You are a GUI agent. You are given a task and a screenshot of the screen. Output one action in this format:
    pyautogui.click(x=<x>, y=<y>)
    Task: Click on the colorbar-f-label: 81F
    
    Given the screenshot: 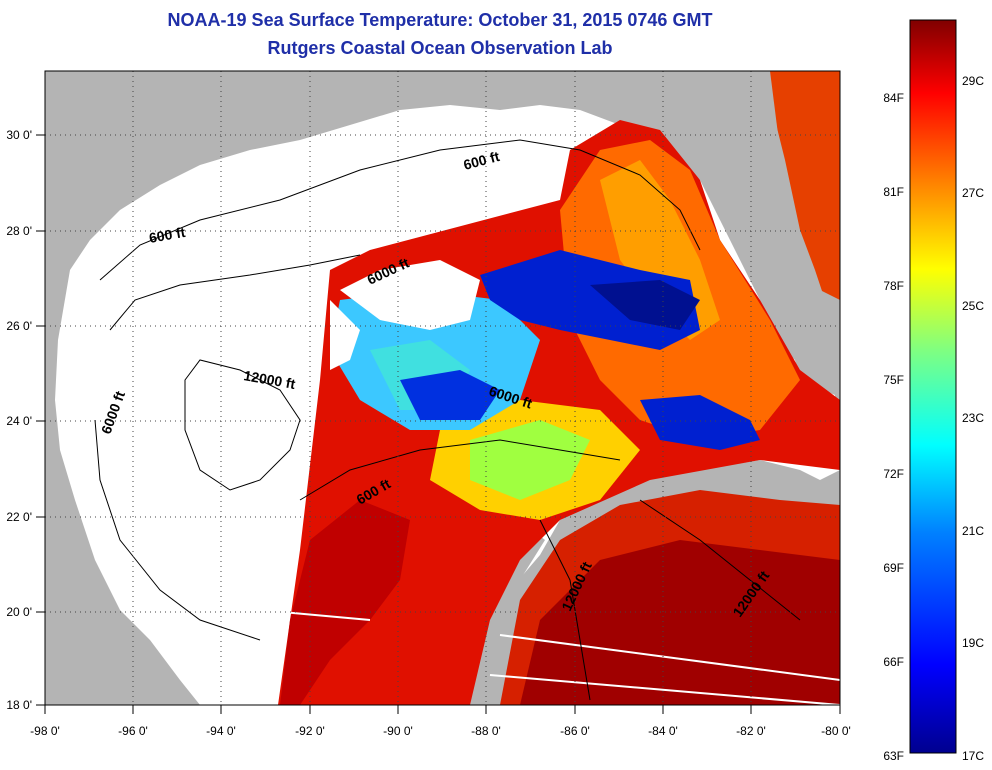 What is the action you would take?
    pyautogui.click(x=893, y=192)
    